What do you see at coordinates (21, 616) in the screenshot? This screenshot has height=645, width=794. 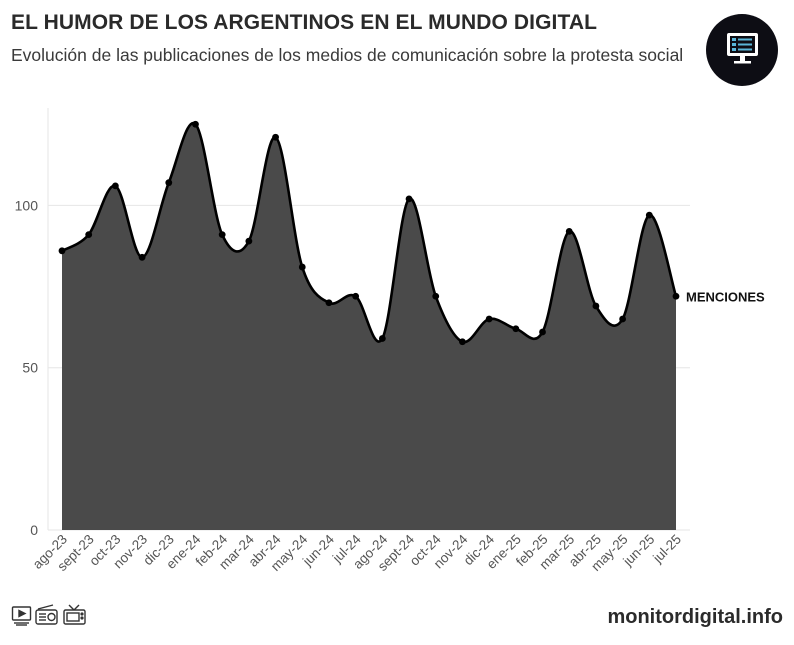 I see `tv-screen-icon` at bounding box center [21, 616].